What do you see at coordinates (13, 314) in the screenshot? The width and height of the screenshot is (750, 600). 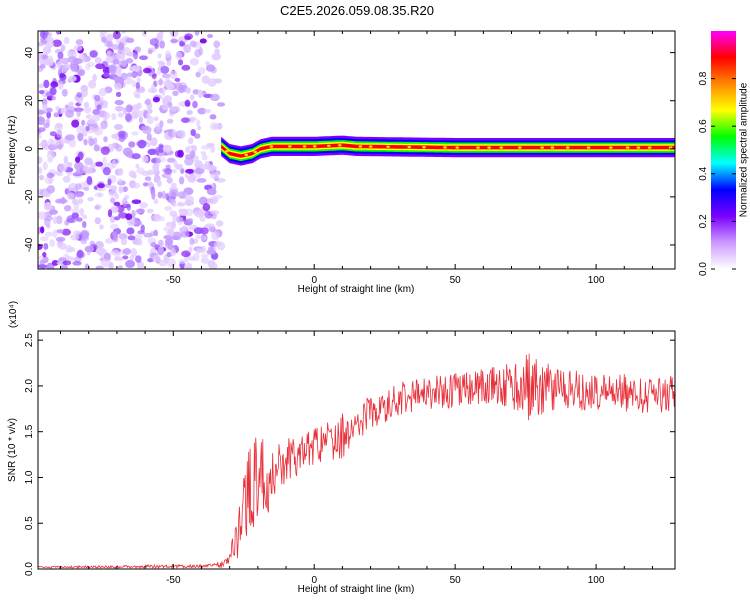 I see `snr-multiplier-label: (x10⁴)` at bounding box center [13, 314].